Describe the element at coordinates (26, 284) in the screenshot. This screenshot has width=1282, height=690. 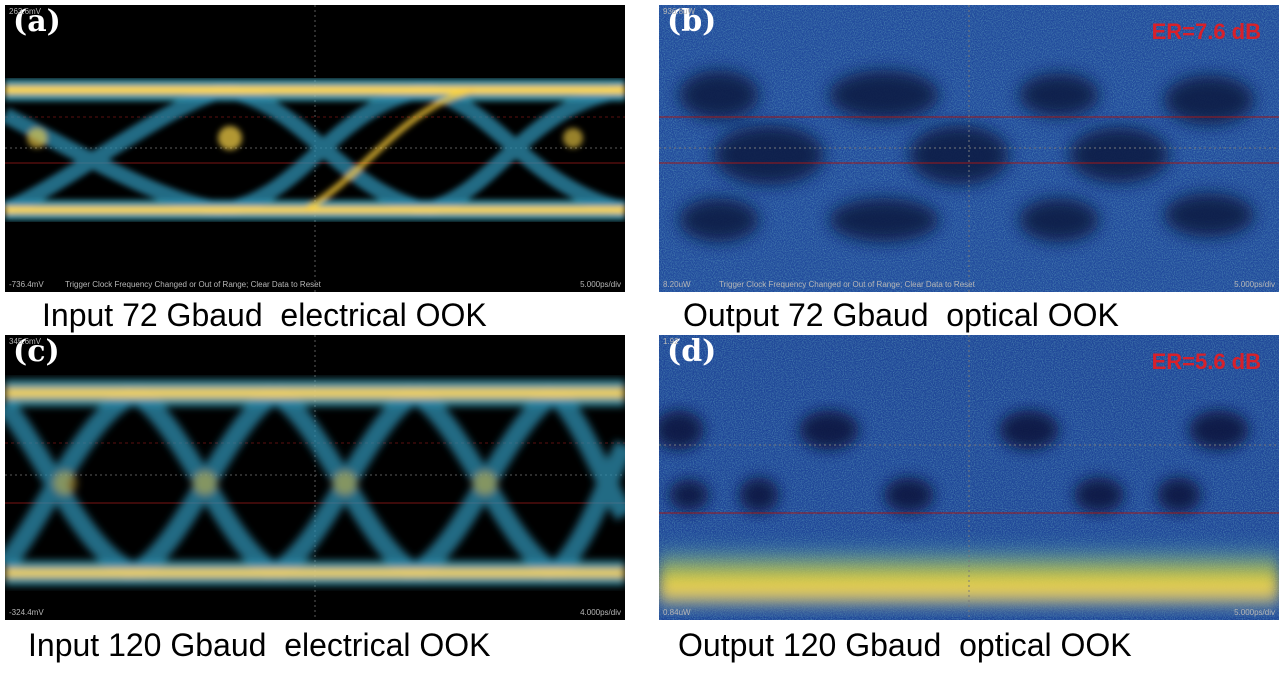
I see `scale-bottom-a: -736.4mV` at that location.